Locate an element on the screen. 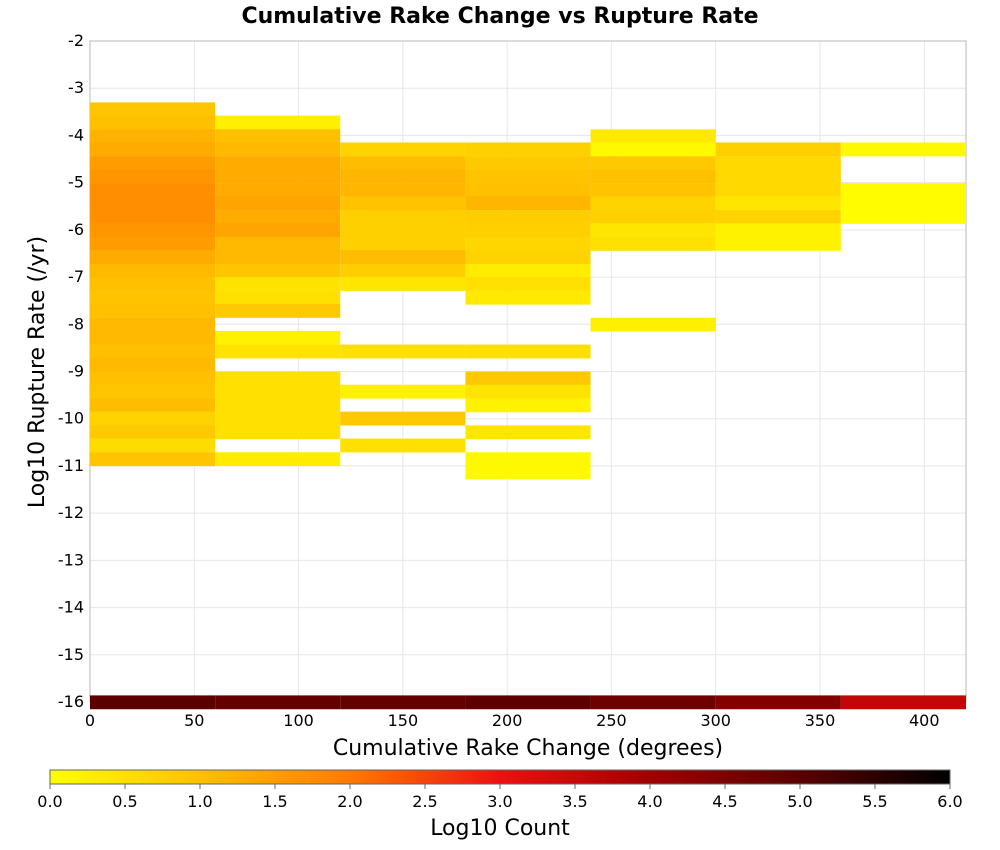 The image size is (1000, 850). x-tick-label: 0 is located at coordinates (90, 720).